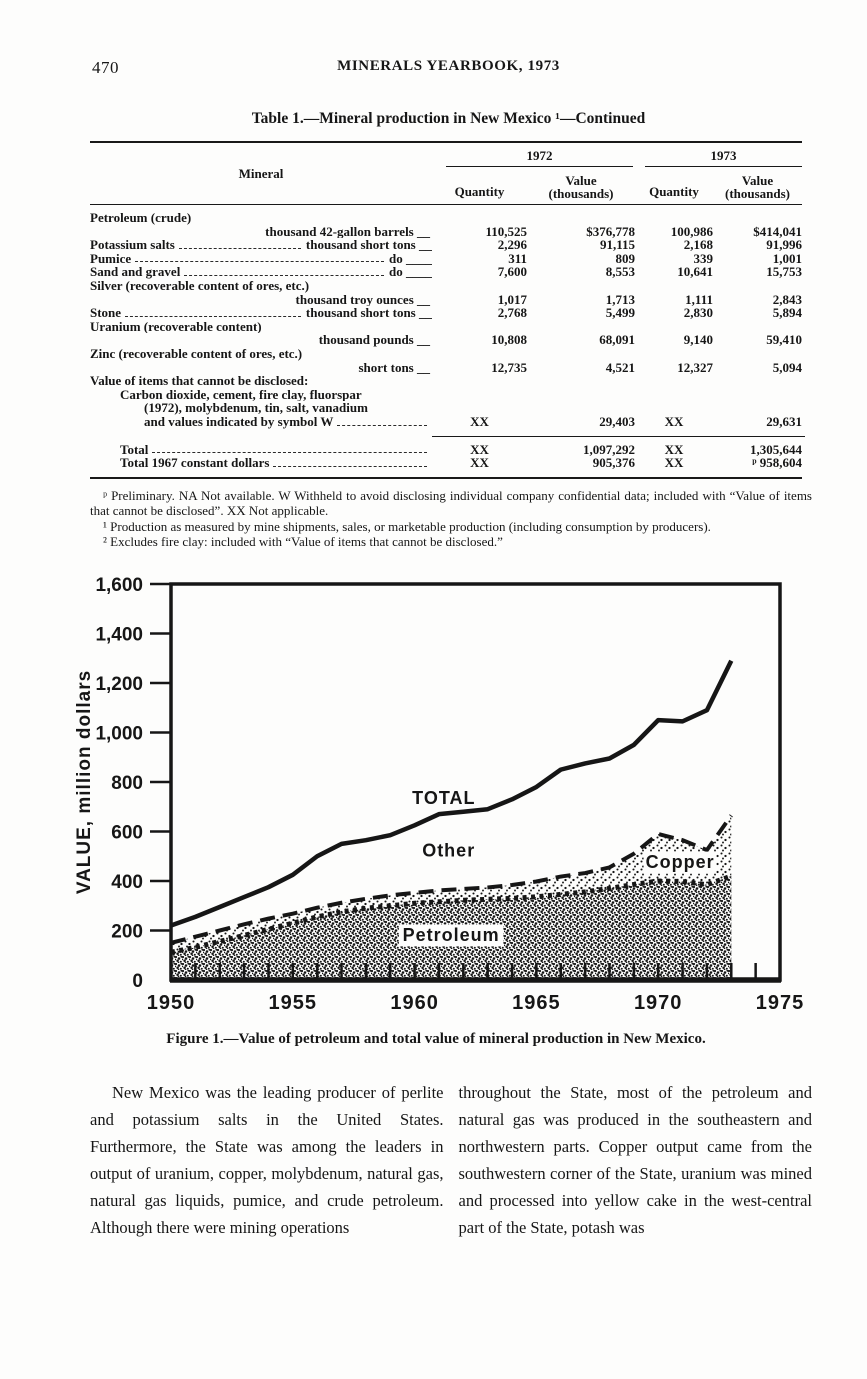  Describe the element at coordinates (261, 218) in the screenshot. I see `row-label: Petroleum (crude)` at that location.